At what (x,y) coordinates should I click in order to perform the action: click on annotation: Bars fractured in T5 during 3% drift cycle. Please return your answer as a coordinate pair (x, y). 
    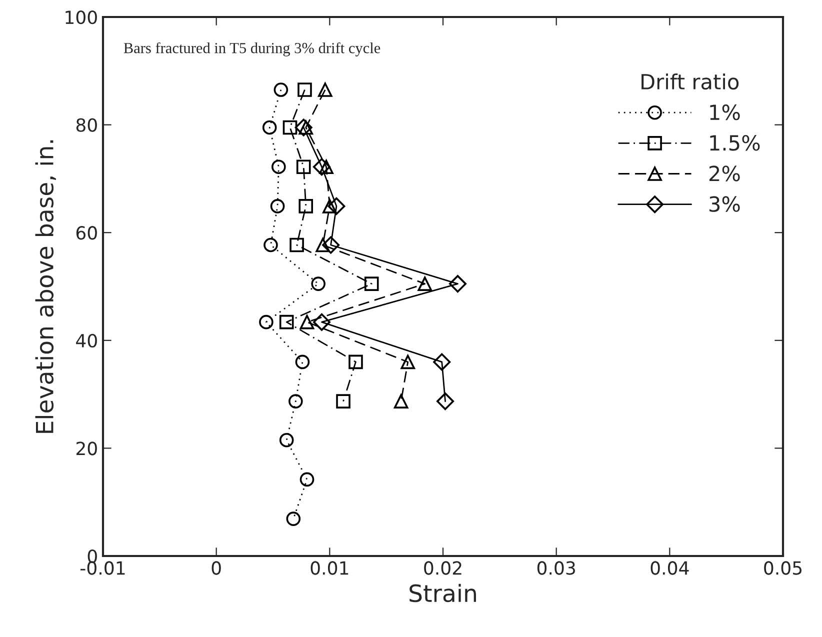
    Looking at the image, I should click on (252, 49).